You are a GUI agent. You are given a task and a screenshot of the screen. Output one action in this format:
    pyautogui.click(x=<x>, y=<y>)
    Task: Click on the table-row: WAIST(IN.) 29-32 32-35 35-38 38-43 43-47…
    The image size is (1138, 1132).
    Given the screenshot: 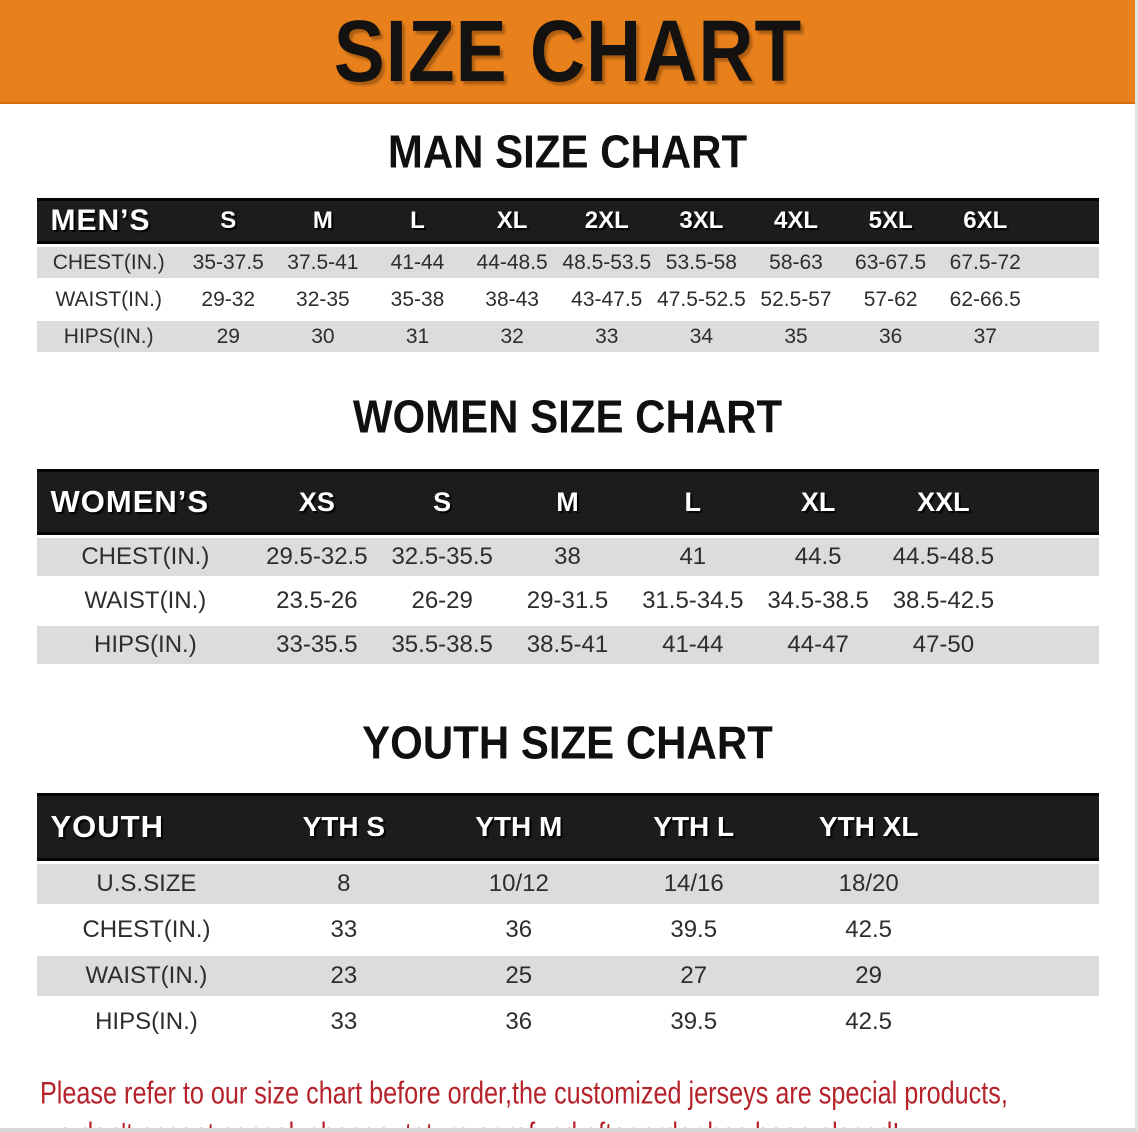 What is the action you would take?
    pyautogui.click(x=567, y=299)
    